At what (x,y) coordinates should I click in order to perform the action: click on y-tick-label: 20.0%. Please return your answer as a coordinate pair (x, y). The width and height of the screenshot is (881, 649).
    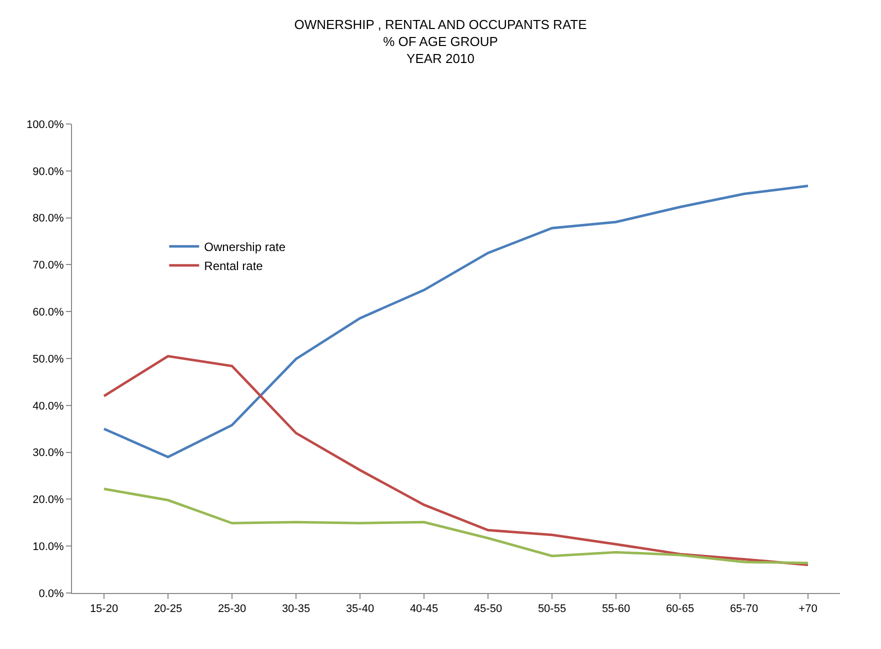
    Looking at the image, I should click on (48, 500).